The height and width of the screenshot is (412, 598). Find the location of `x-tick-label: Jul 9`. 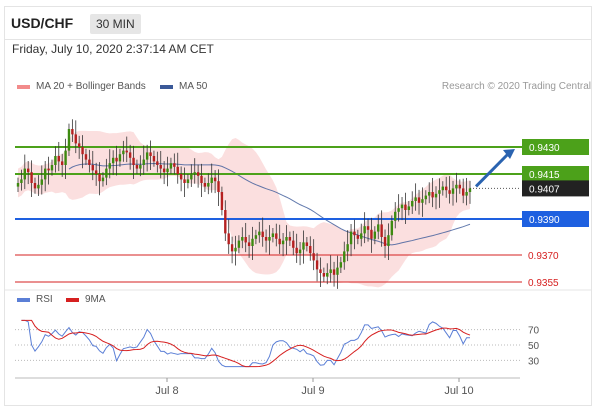

x-tick-label: Jul 9 is located at coordinates (312, 391).